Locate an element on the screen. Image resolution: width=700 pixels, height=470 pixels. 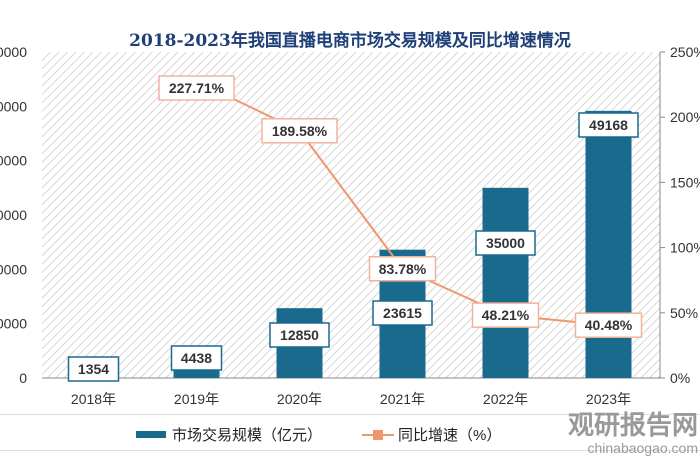
watermark-cn: 观研报告网 is located at coordinates (632, 425).